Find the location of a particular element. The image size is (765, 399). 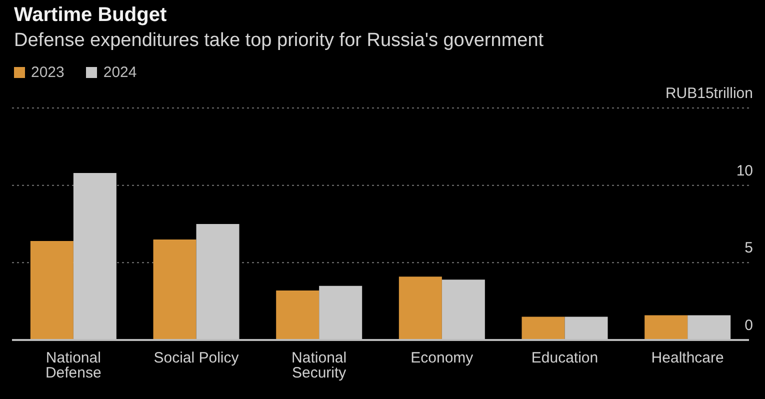

y-tick-label: RUB15trillion is located at coordinates (709, 93).